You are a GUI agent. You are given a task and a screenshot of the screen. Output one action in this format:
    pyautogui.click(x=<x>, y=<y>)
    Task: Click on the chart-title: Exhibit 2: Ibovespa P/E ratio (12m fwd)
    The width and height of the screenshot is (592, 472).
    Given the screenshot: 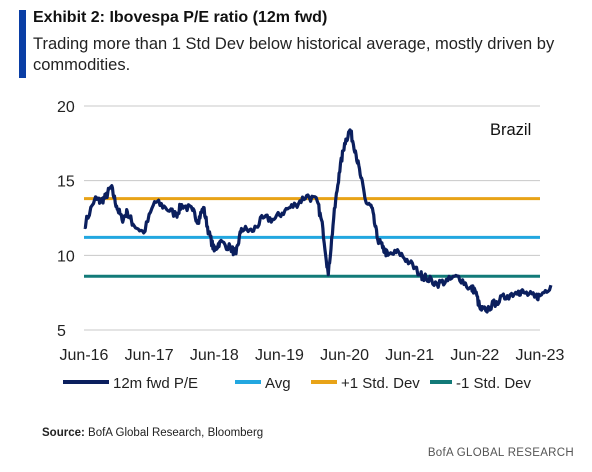 What is the action you would take?
    pyautogui.click(x=180, y=17)
    